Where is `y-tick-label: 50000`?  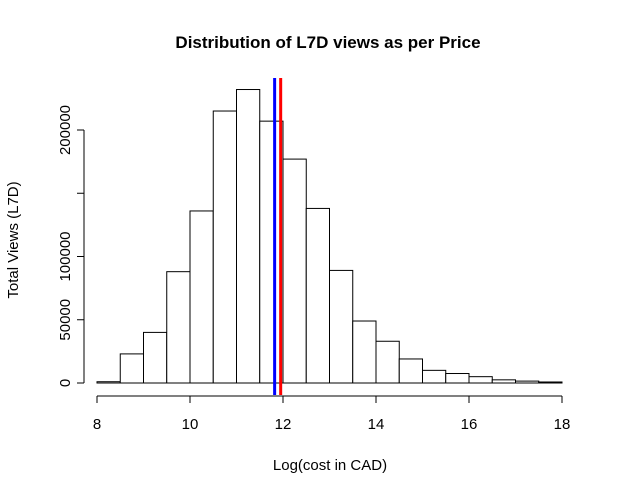
y-tick-label: 50000 is located at coordinates (65, 320).